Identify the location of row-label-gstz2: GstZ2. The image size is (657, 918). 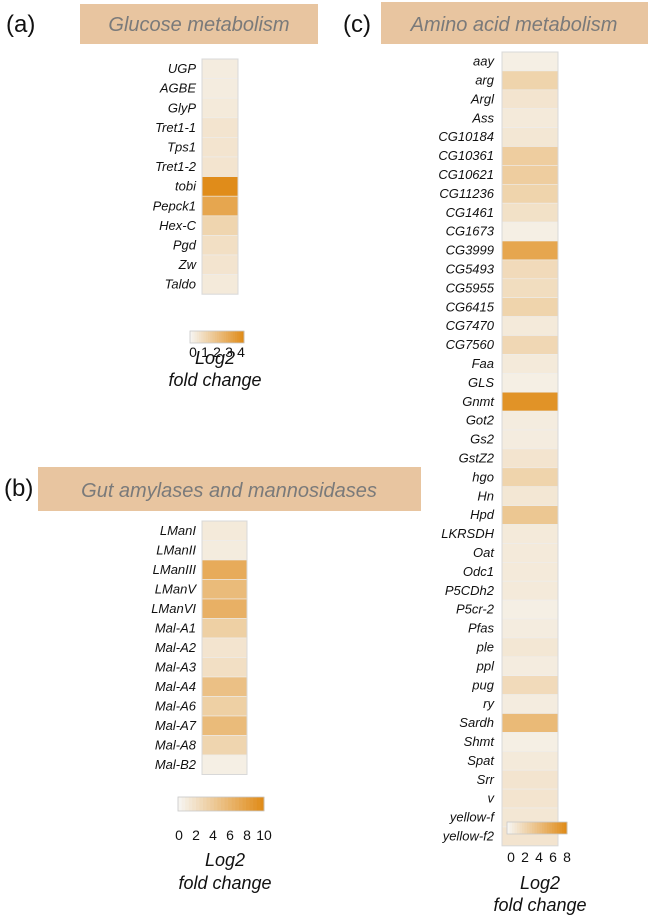
(477, 458).